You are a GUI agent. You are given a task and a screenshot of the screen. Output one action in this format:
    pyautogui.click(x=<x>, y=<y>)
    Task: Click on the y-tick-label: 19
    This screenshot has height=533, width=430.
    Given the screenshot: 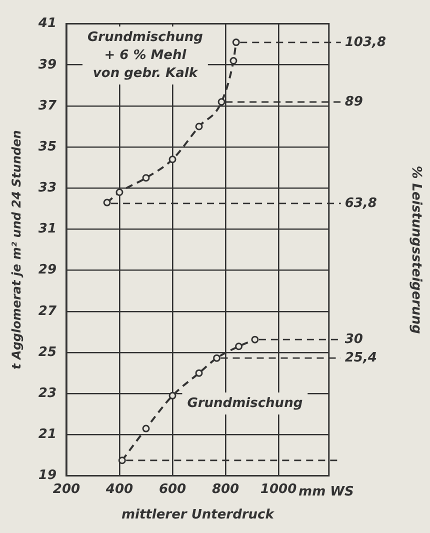 What is the action you would take?
    pyautogui.click(x=47, y=476)
    